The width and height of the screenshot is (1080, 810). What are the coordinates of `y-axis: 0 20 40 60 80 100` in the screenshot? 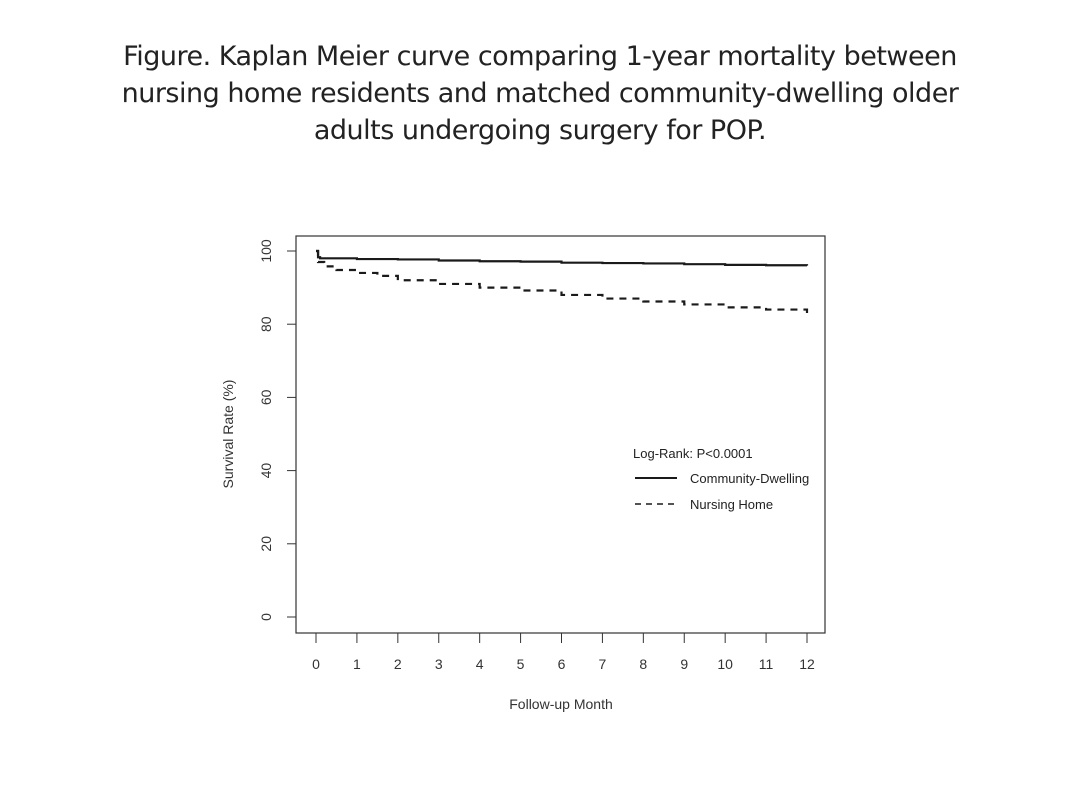 It's located at (277, 430).